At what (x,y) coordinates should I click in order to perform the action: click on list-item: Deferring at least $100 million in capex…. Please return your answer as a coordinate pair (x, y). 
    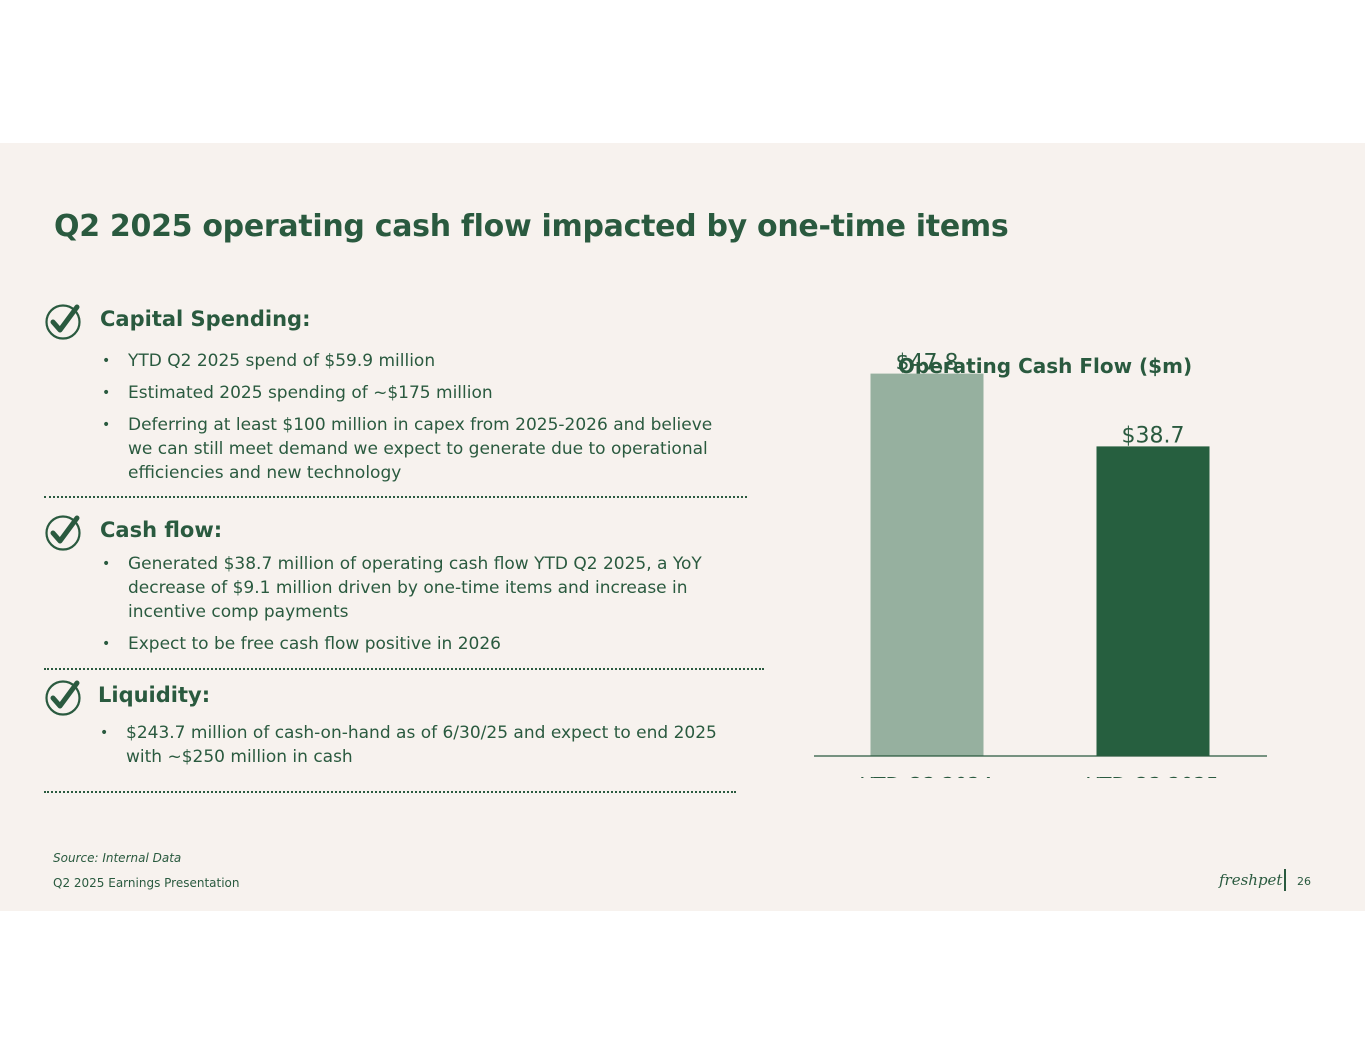
    Looking at the image, I should click on (420, 449).